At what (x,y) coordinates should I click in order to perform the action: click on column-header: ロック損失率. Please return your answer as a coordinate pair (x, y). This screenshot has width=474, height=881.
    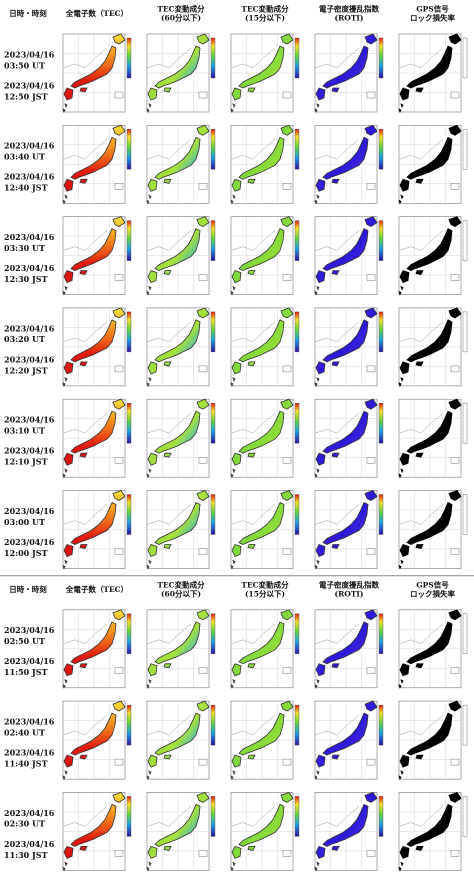
    Looking at the image, I should click on (432, 18).